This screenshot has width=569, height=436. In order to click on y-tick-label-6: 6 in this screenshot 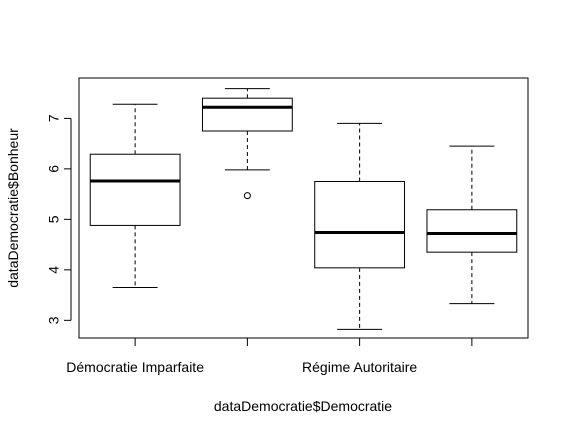, I will do `click(54, 169)`.